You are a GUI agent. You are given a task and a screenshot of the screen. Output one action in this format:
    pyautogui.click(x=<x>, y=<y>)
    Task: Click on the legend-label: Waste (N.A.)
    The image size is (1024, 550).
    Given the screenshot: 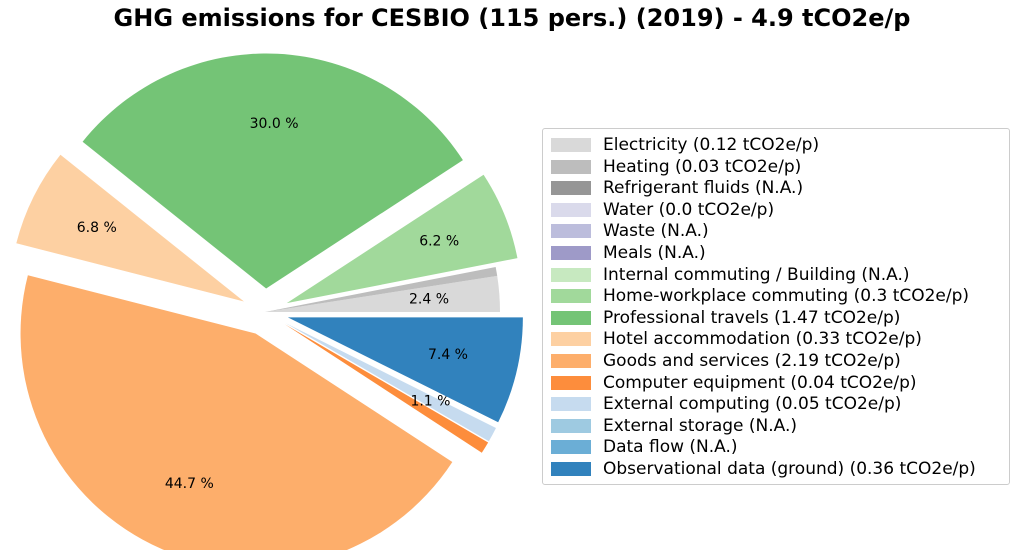 What is the action you would take?
    pyautogui.click(x=656, y=231)
    